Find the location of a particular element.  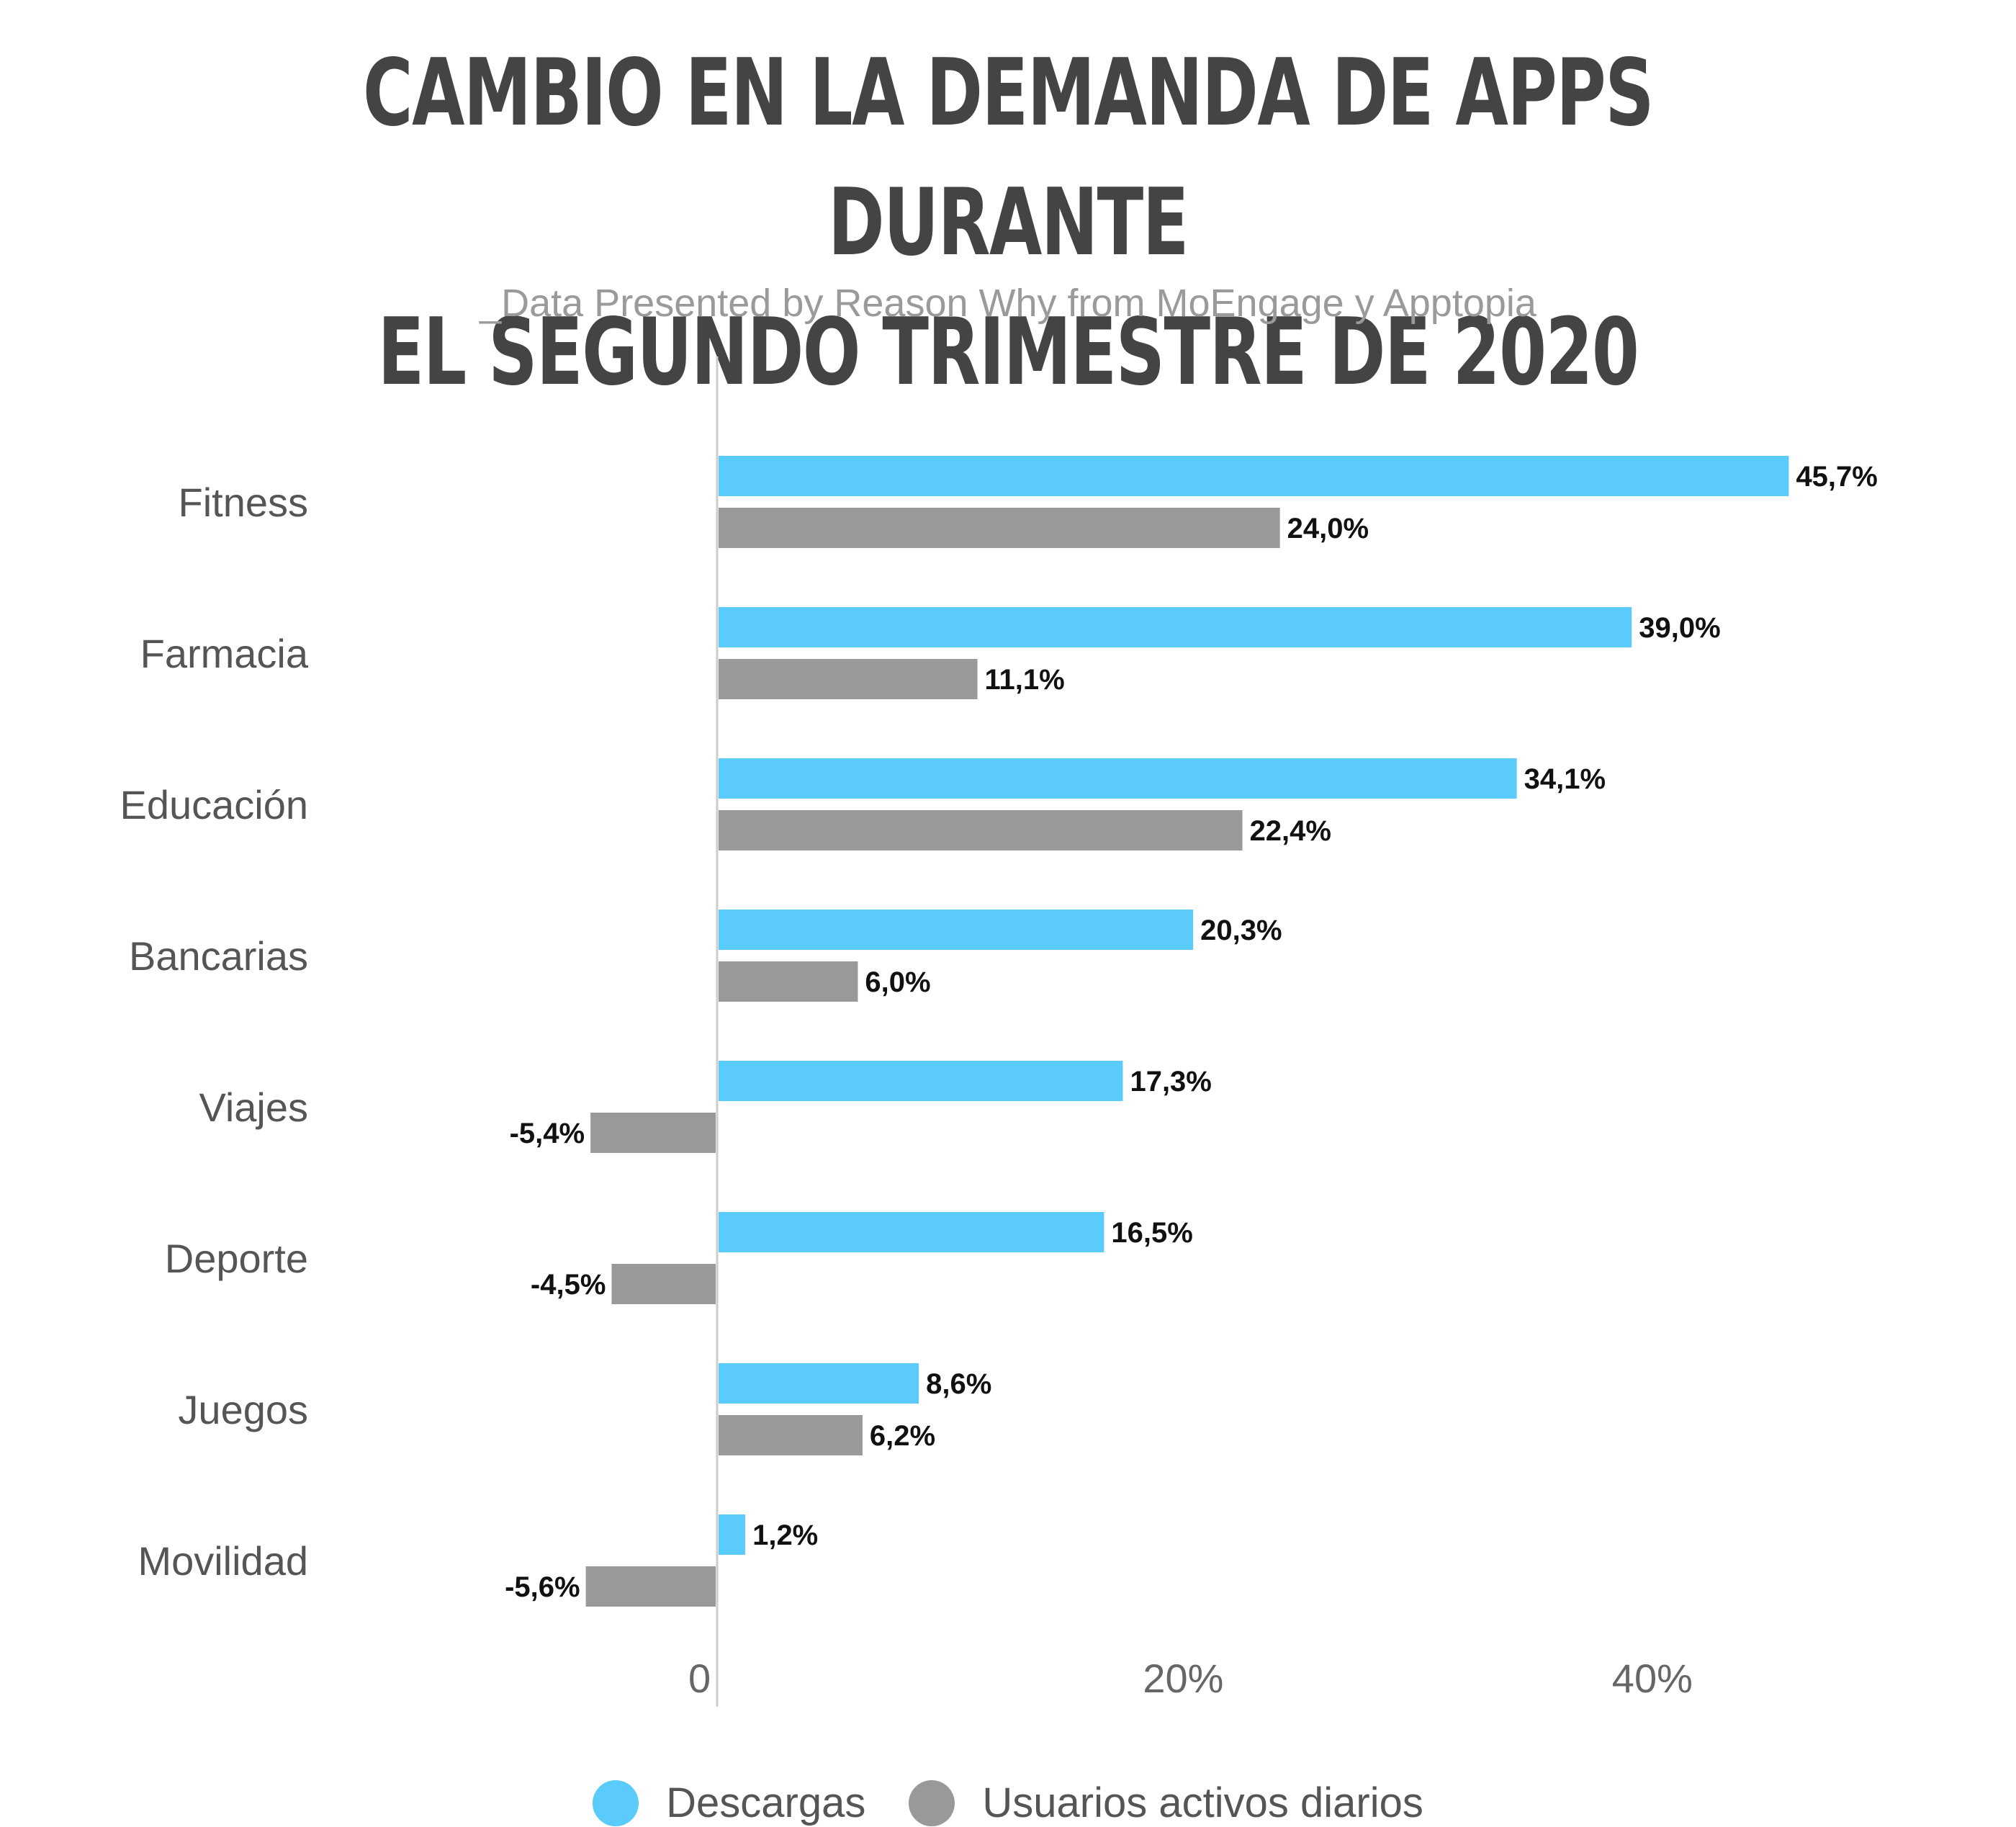

chart-title-line-2: EL SEGUNDO TRIMESTRE DE 2020 is located at coordinates (1008, 353).